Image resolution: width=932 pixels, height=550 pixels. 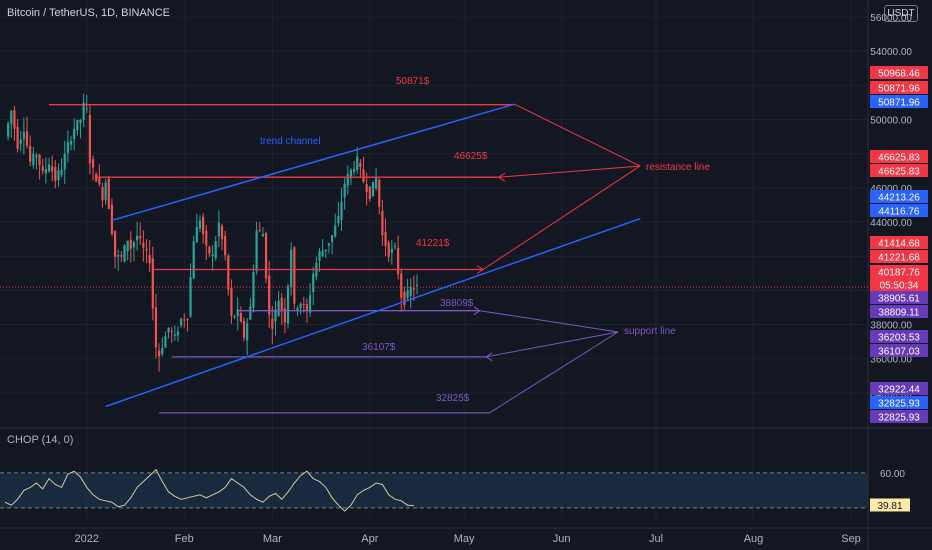 What do you see at coordinates (891, 223) in the screenshot?
I see `price-tick-label: 44000.00` at bounding box center [891, 223].